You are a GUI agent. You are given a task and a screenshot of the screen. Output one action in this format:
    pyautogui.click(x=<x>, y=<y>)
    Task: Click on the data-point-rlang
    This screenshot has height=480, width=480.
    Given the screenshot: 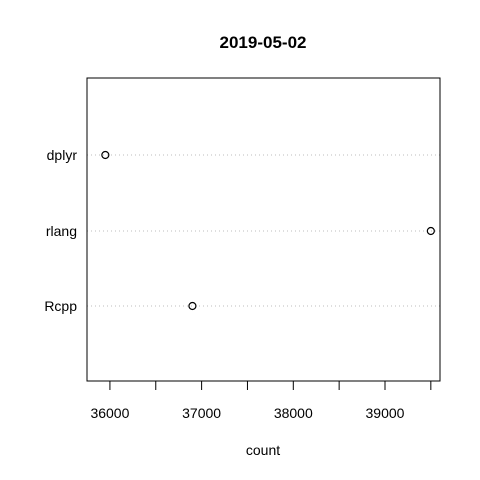 What is the action you would take?
    pyautogui.click(x=430, y=231)
    